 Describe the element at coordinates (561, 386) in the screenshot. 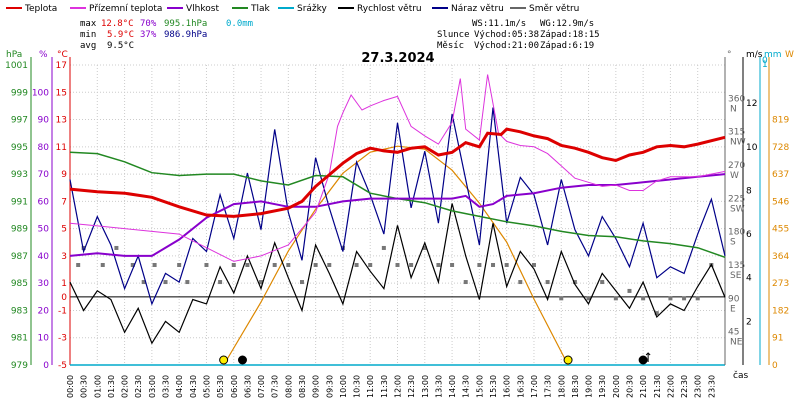

I see `tick-label-time: 18:00` at that location.